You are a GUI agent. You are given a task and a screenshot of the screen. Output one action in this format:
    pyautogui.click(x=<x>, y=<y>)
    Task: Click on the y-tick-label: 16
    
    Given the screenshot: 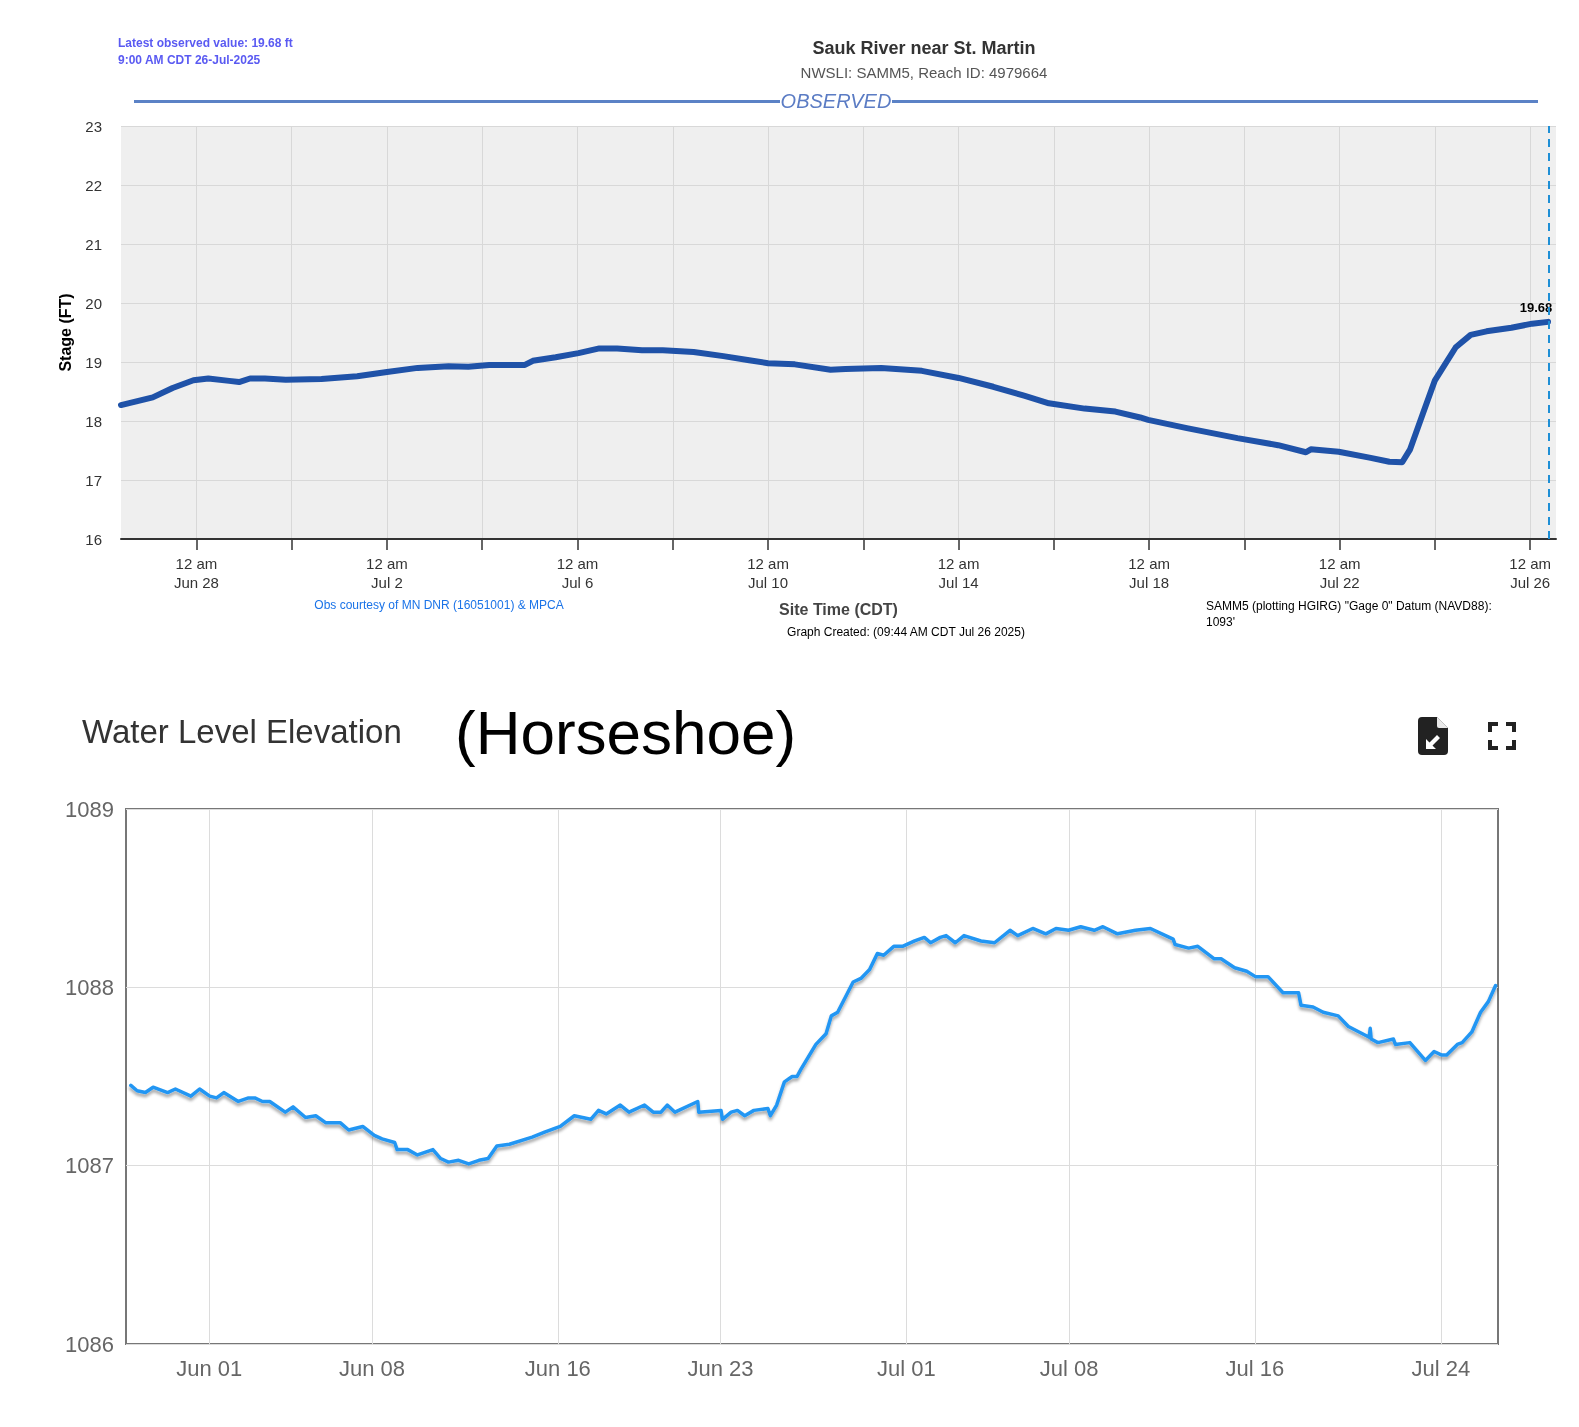 What is the action you would take?
    pyautogui.click(x=93, y=539)
    